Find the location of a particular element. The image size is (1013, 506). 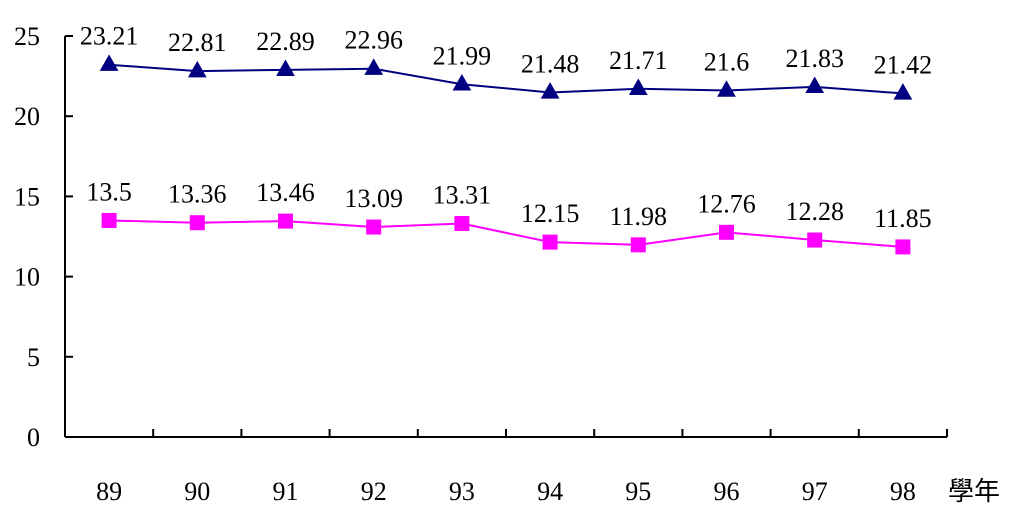

data-label: 22.81 is located at coordinates (197, 42).